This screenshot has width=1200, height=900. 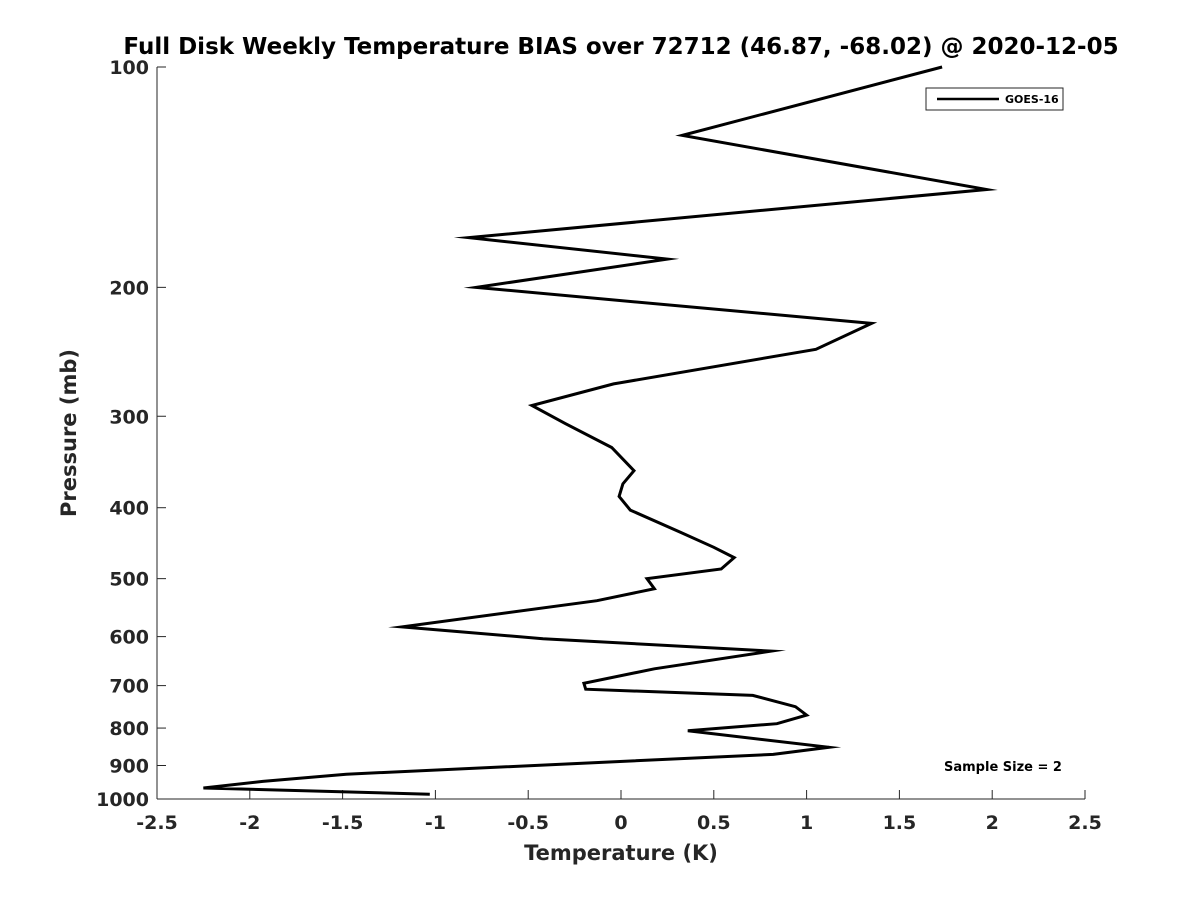 What do you see at coordinates (528, 823) in the screenshot?
I see `x-tick-label: -0.5` at bounding box center [528, 823].